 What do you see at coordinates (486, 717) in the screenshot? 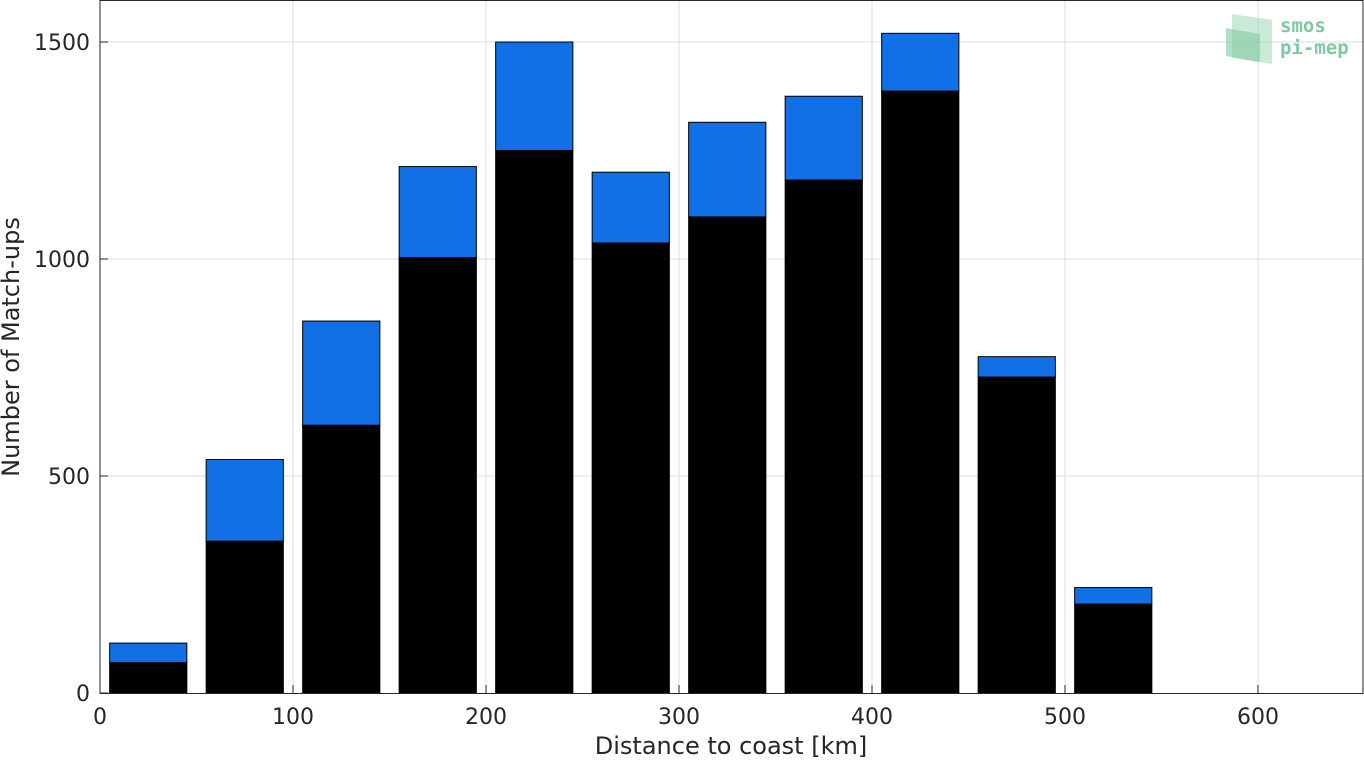
I see `x-tick-label: 200` at bounding box center [486, 717].